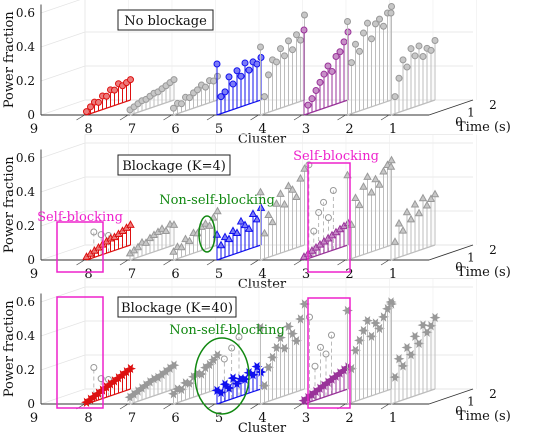 The image size is (538, 435). Describe the element at coordinates (132, 129) in the screenshot. I see `x-tick-label: 7` at that location.